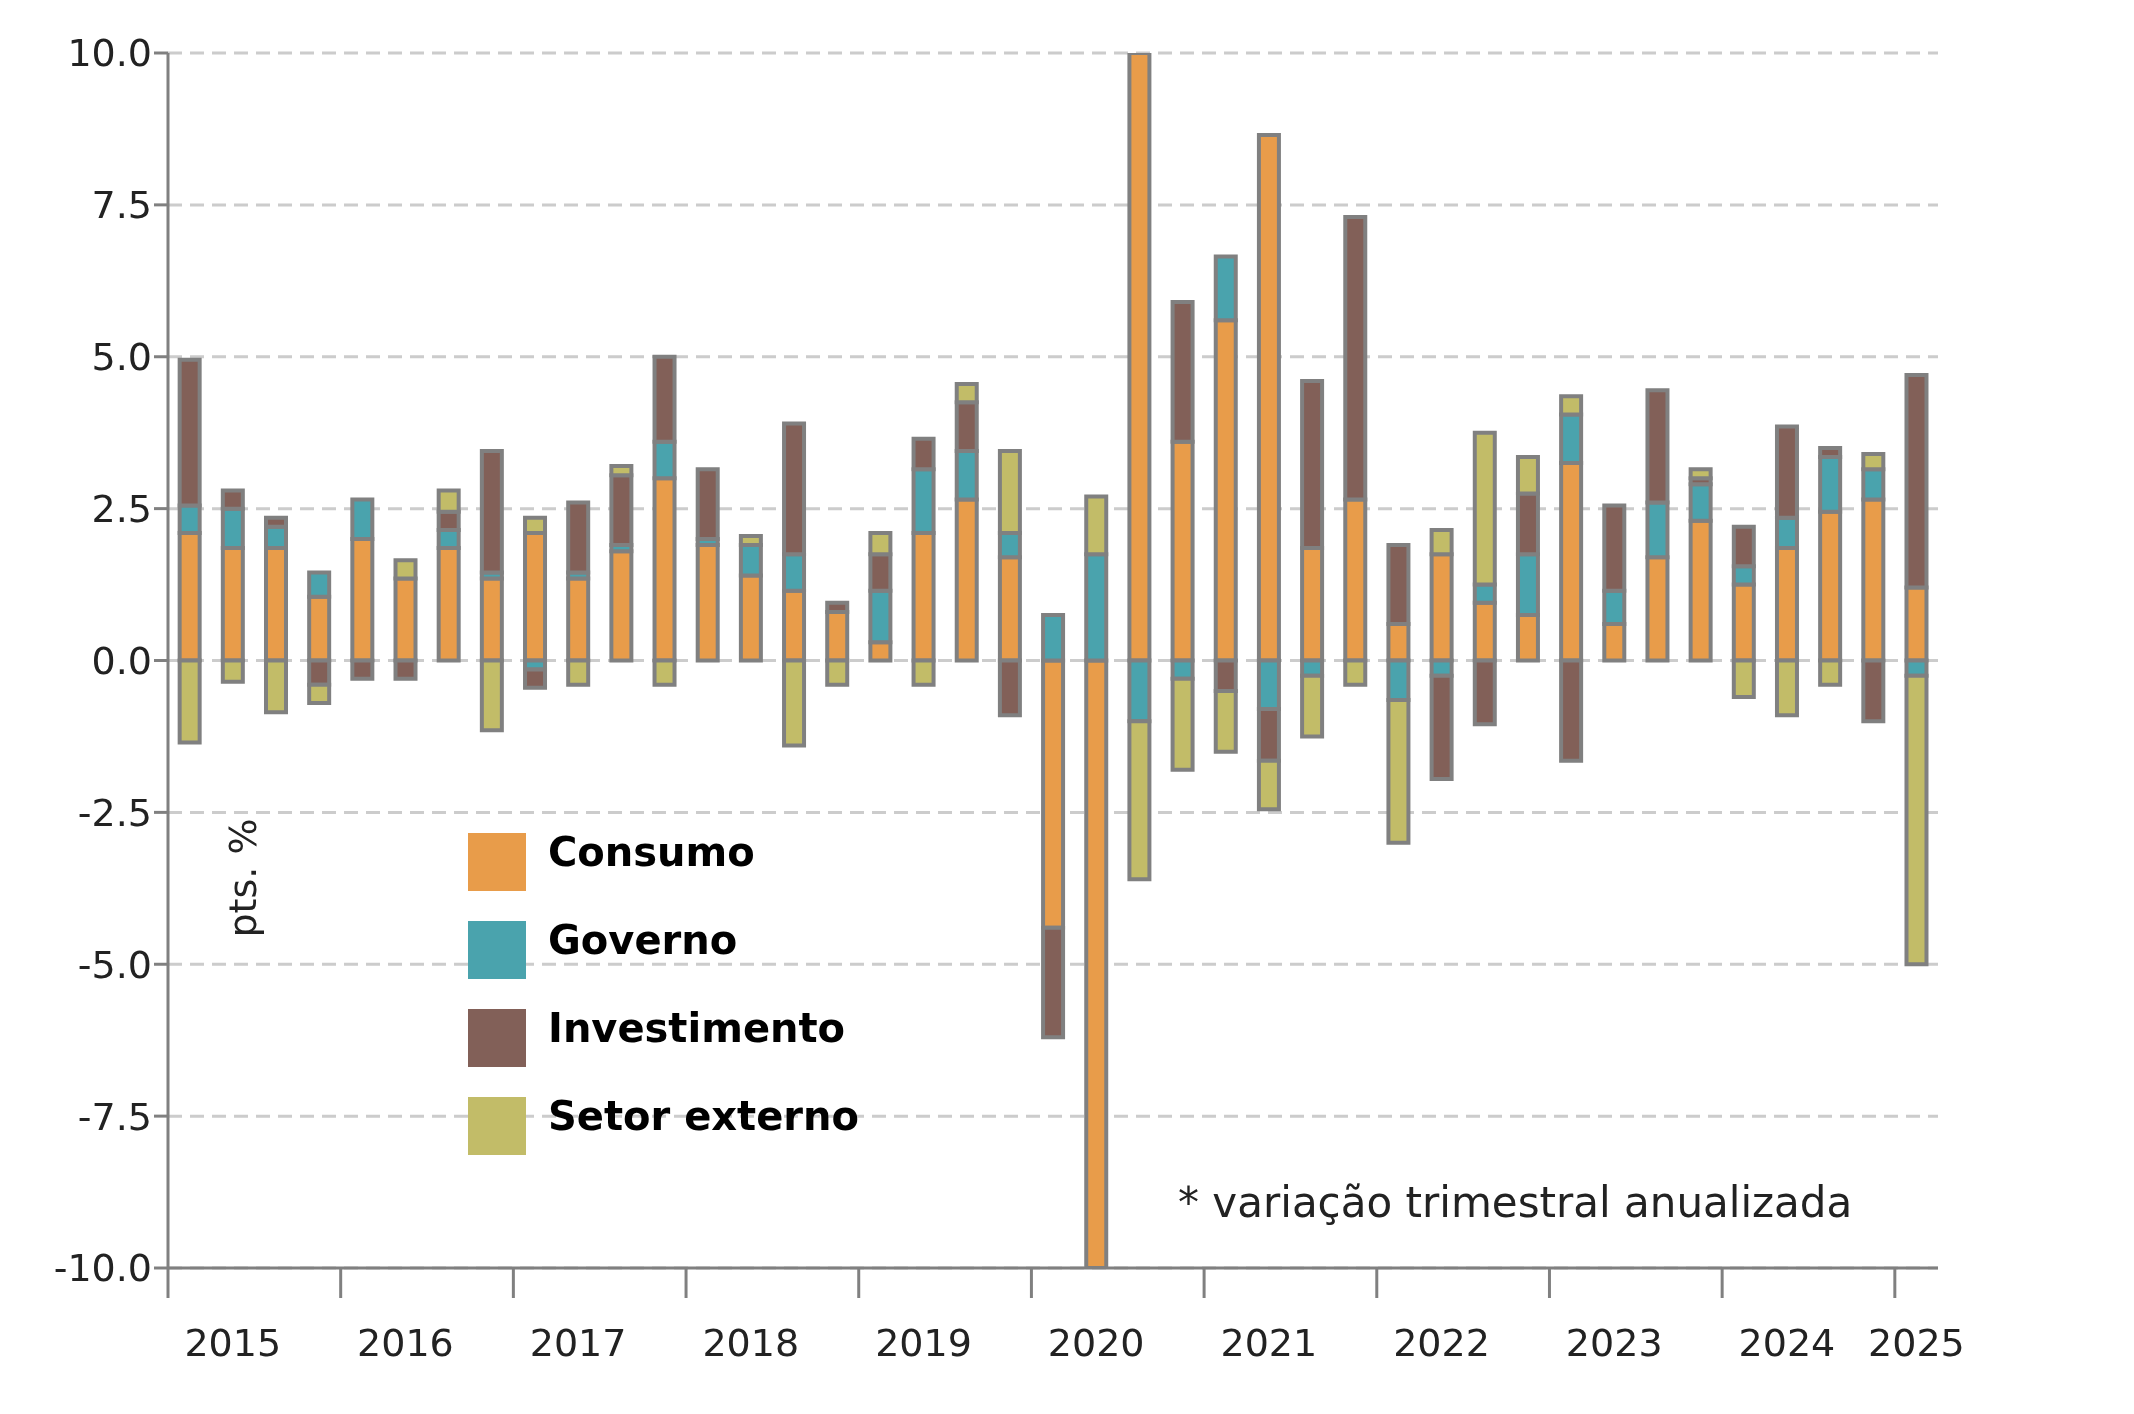  What do you see at coordinates (102, 1268) in the screenshot?
I see `y-tick-label: -10.0` at bounding box center [102, 1268].